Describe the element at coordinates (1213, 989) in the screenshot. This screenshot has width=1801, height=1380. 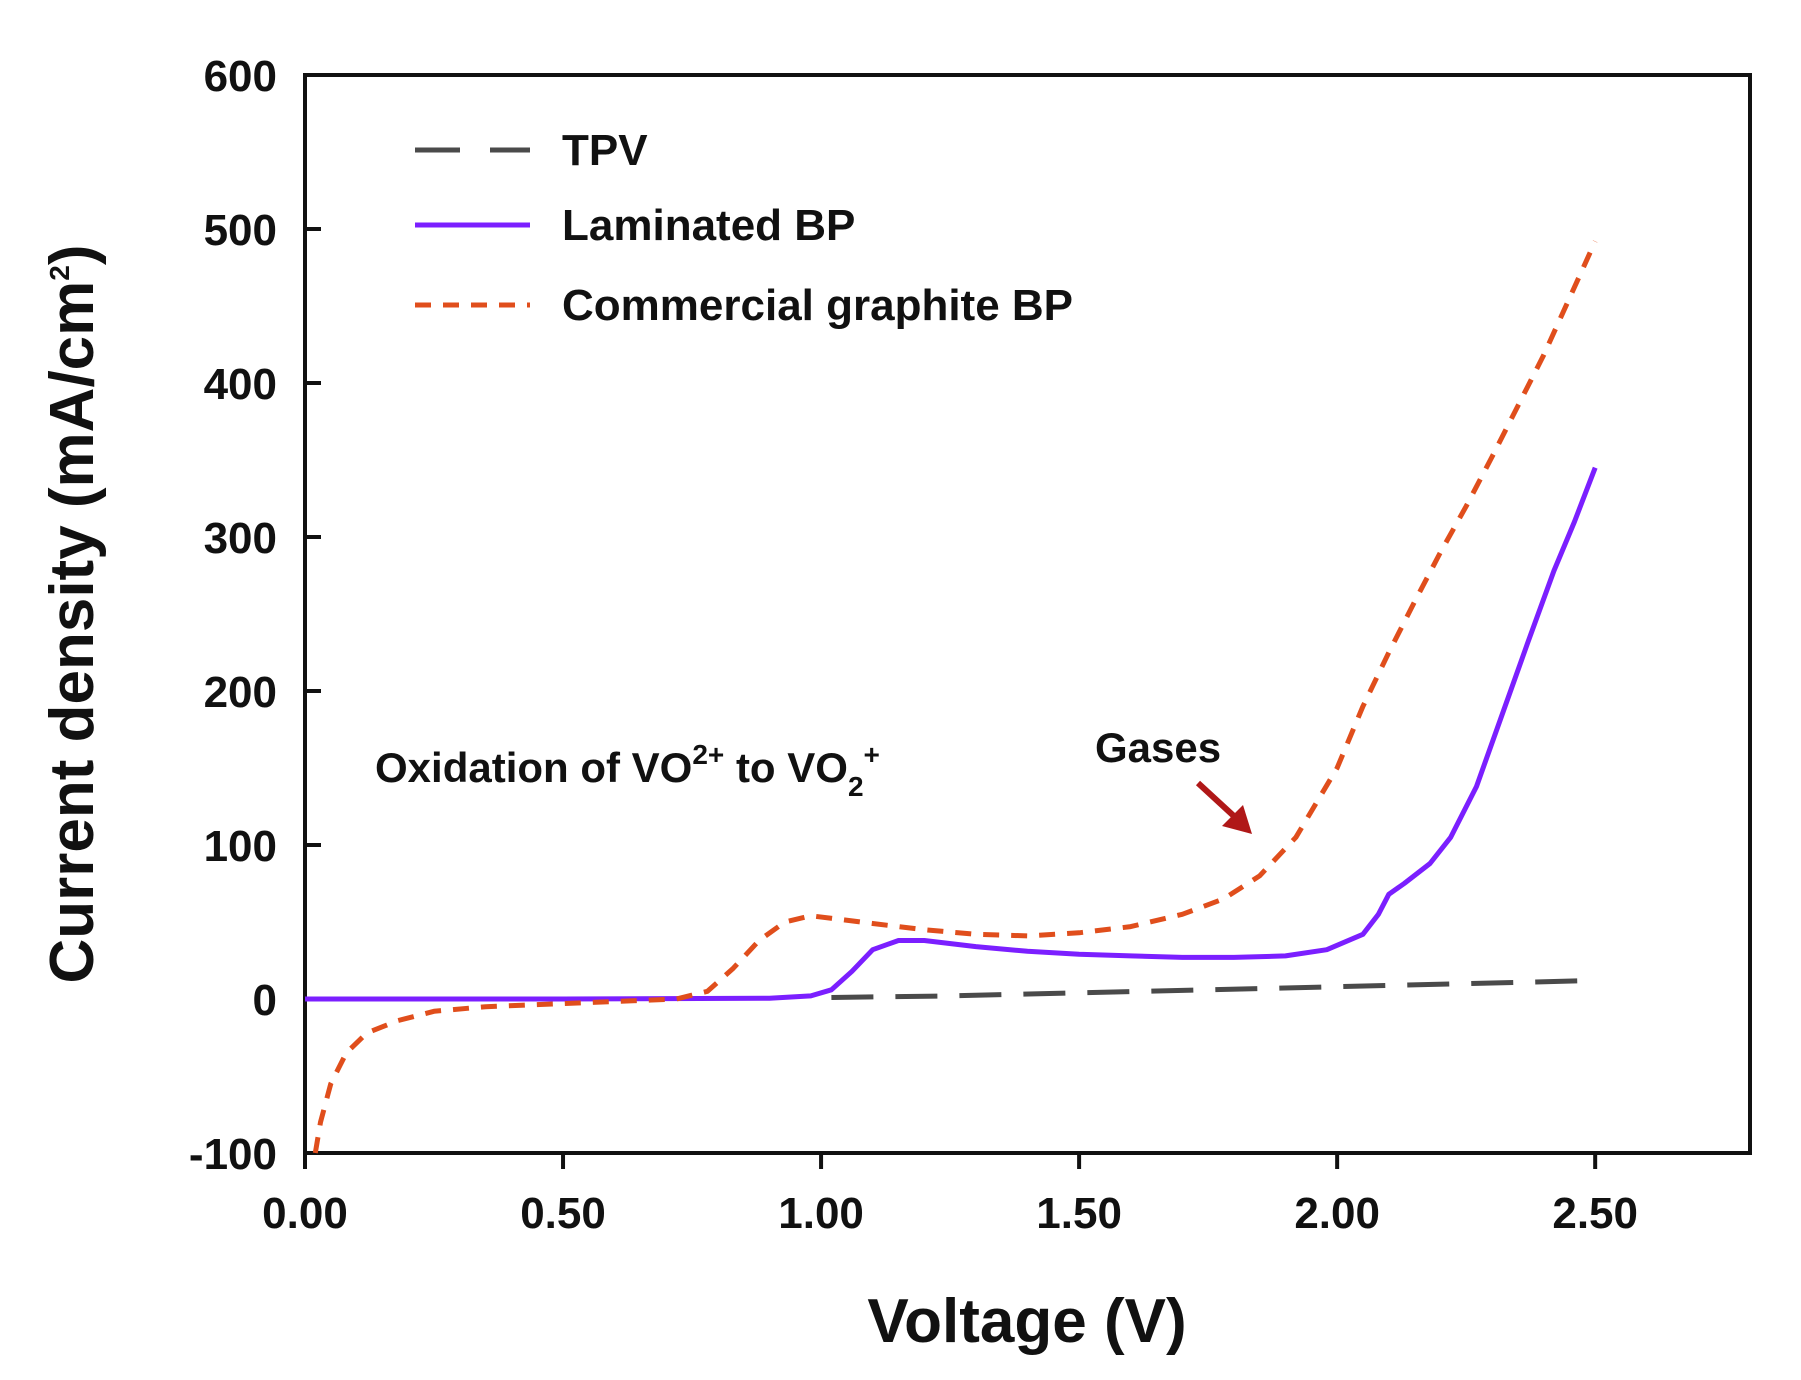
I see `series-line-tpv` at that location.